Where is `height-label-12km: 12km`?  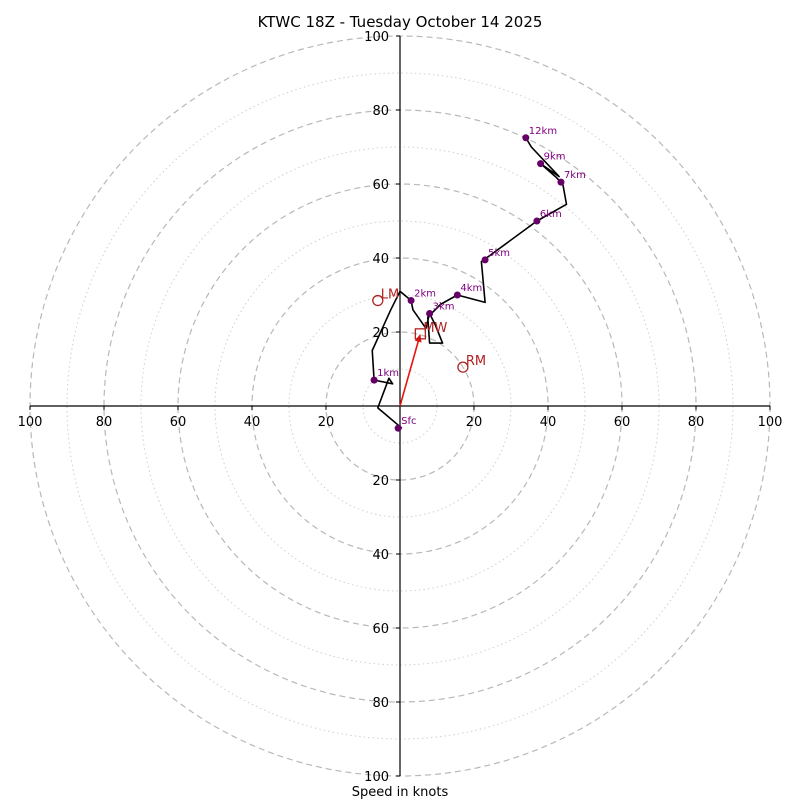 height-label-12km: 12km is located at coordinates (543, 131).